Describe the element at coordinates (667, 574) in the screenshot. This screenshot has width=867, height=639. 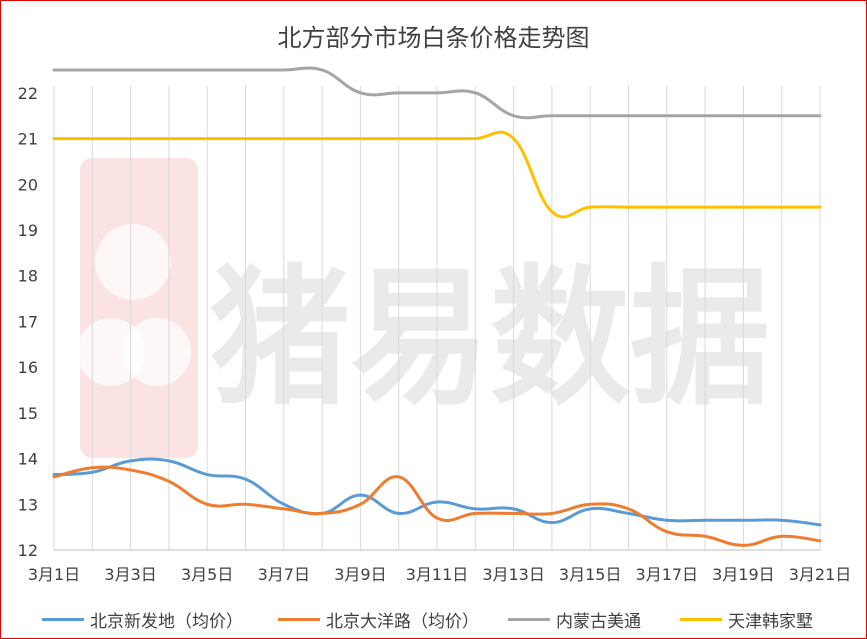
I see `x-tick-label: 3月17日` at that location.